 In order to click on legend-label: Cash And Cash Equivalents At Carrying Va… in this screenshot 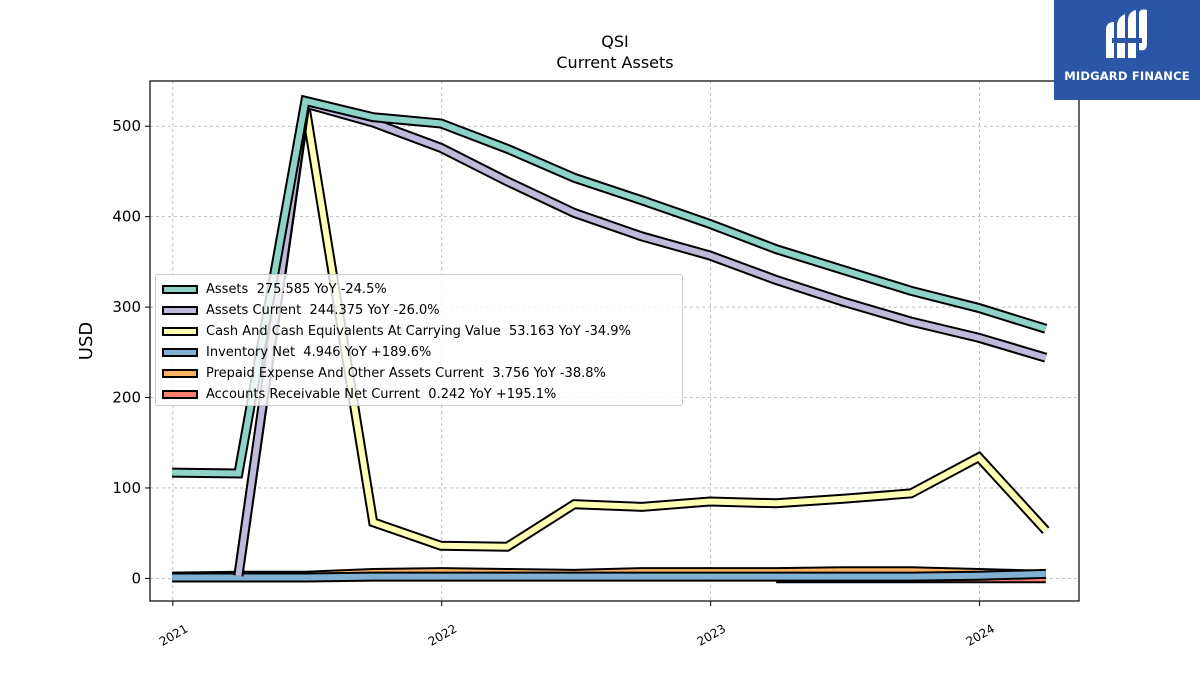, I will do `click(418, 331)`.